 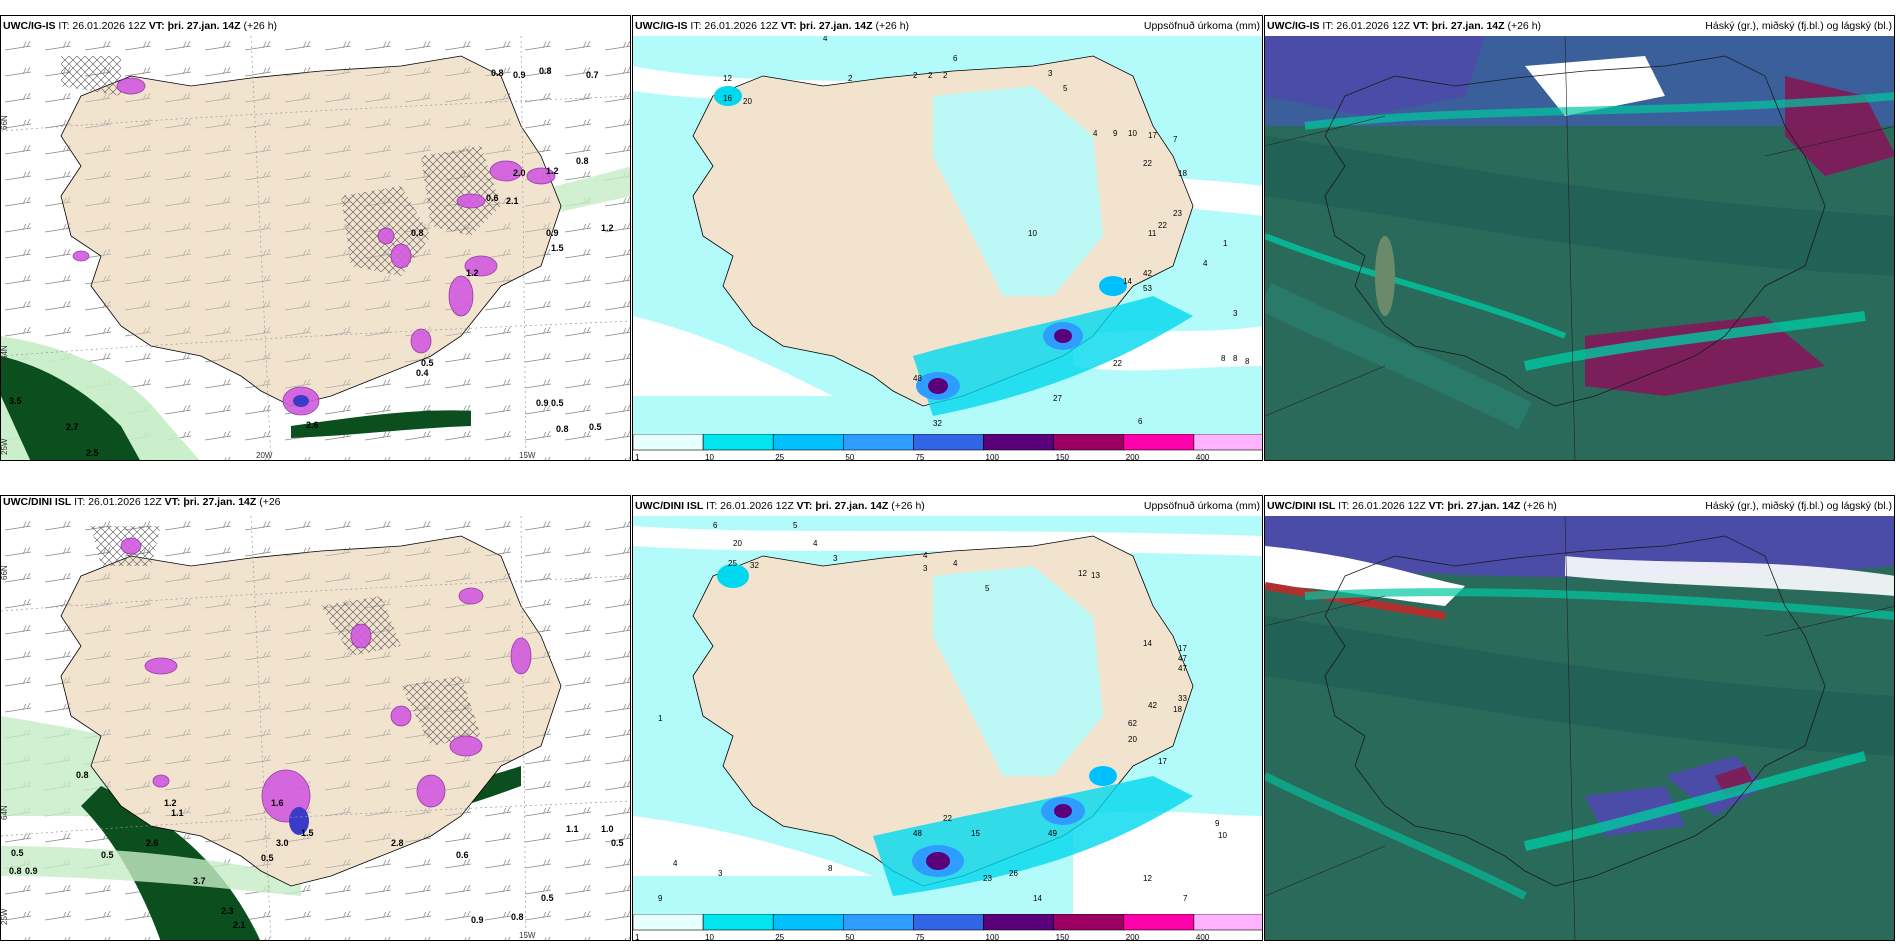 I want to click on value-label: 1.1, so click(x=177, y=813).